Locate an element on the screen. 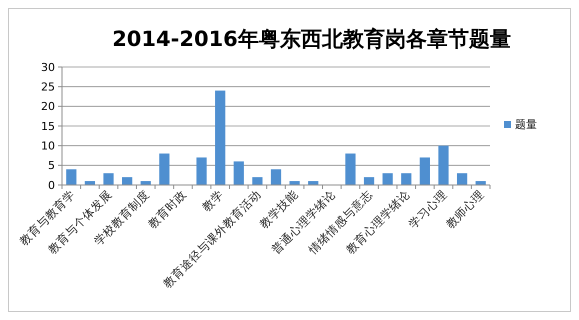 The width and height of the screenshot is (579, 320). y-tick-label: 25 is located at coordinates (48, 87).